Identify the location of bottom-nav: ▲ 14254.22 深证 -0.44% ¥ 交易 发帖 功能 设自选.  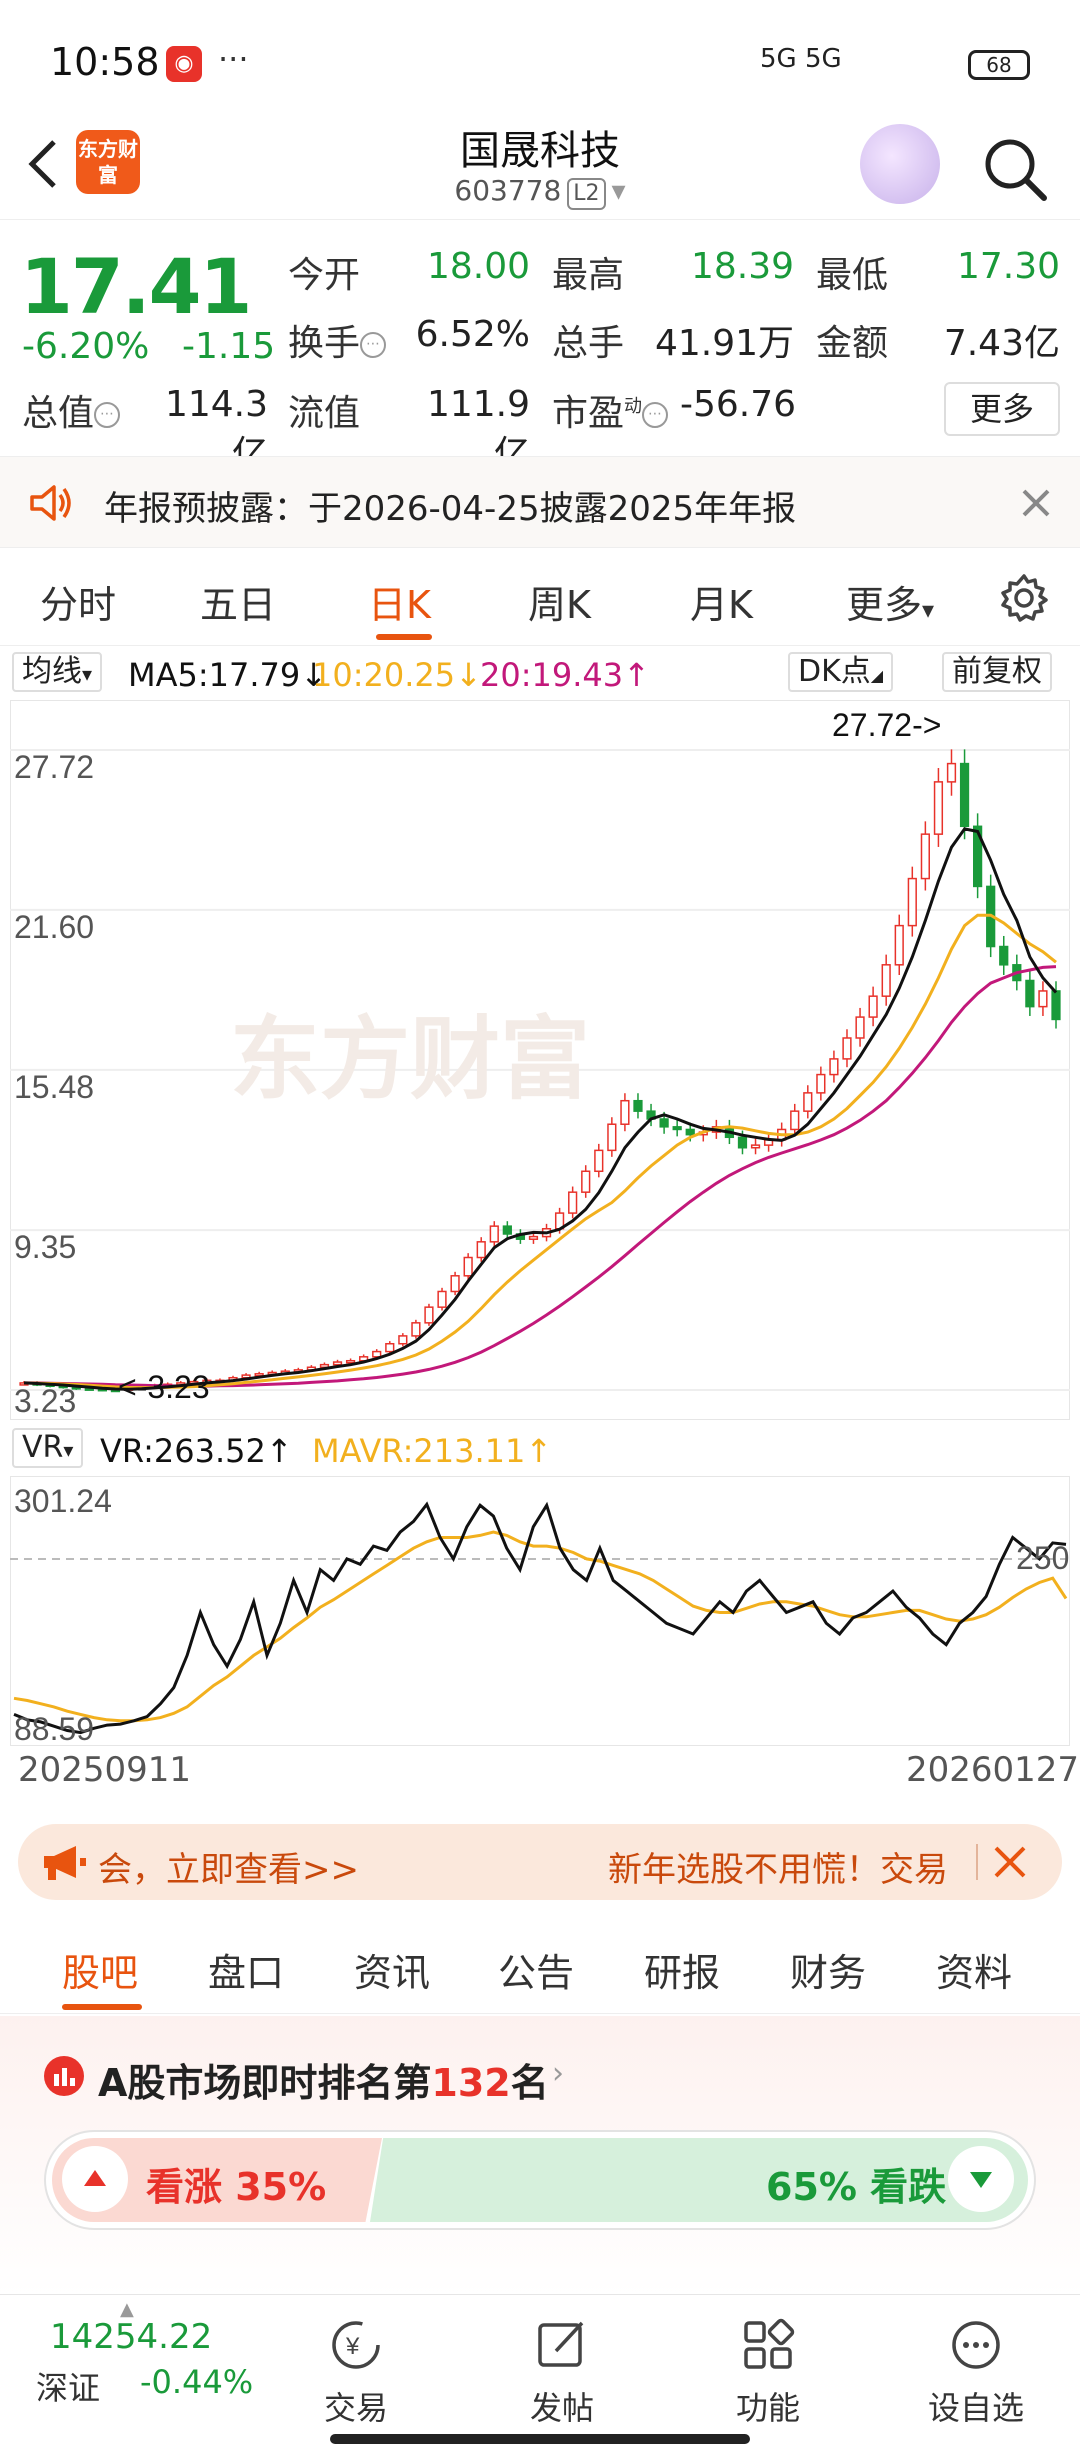
(540, 2377).